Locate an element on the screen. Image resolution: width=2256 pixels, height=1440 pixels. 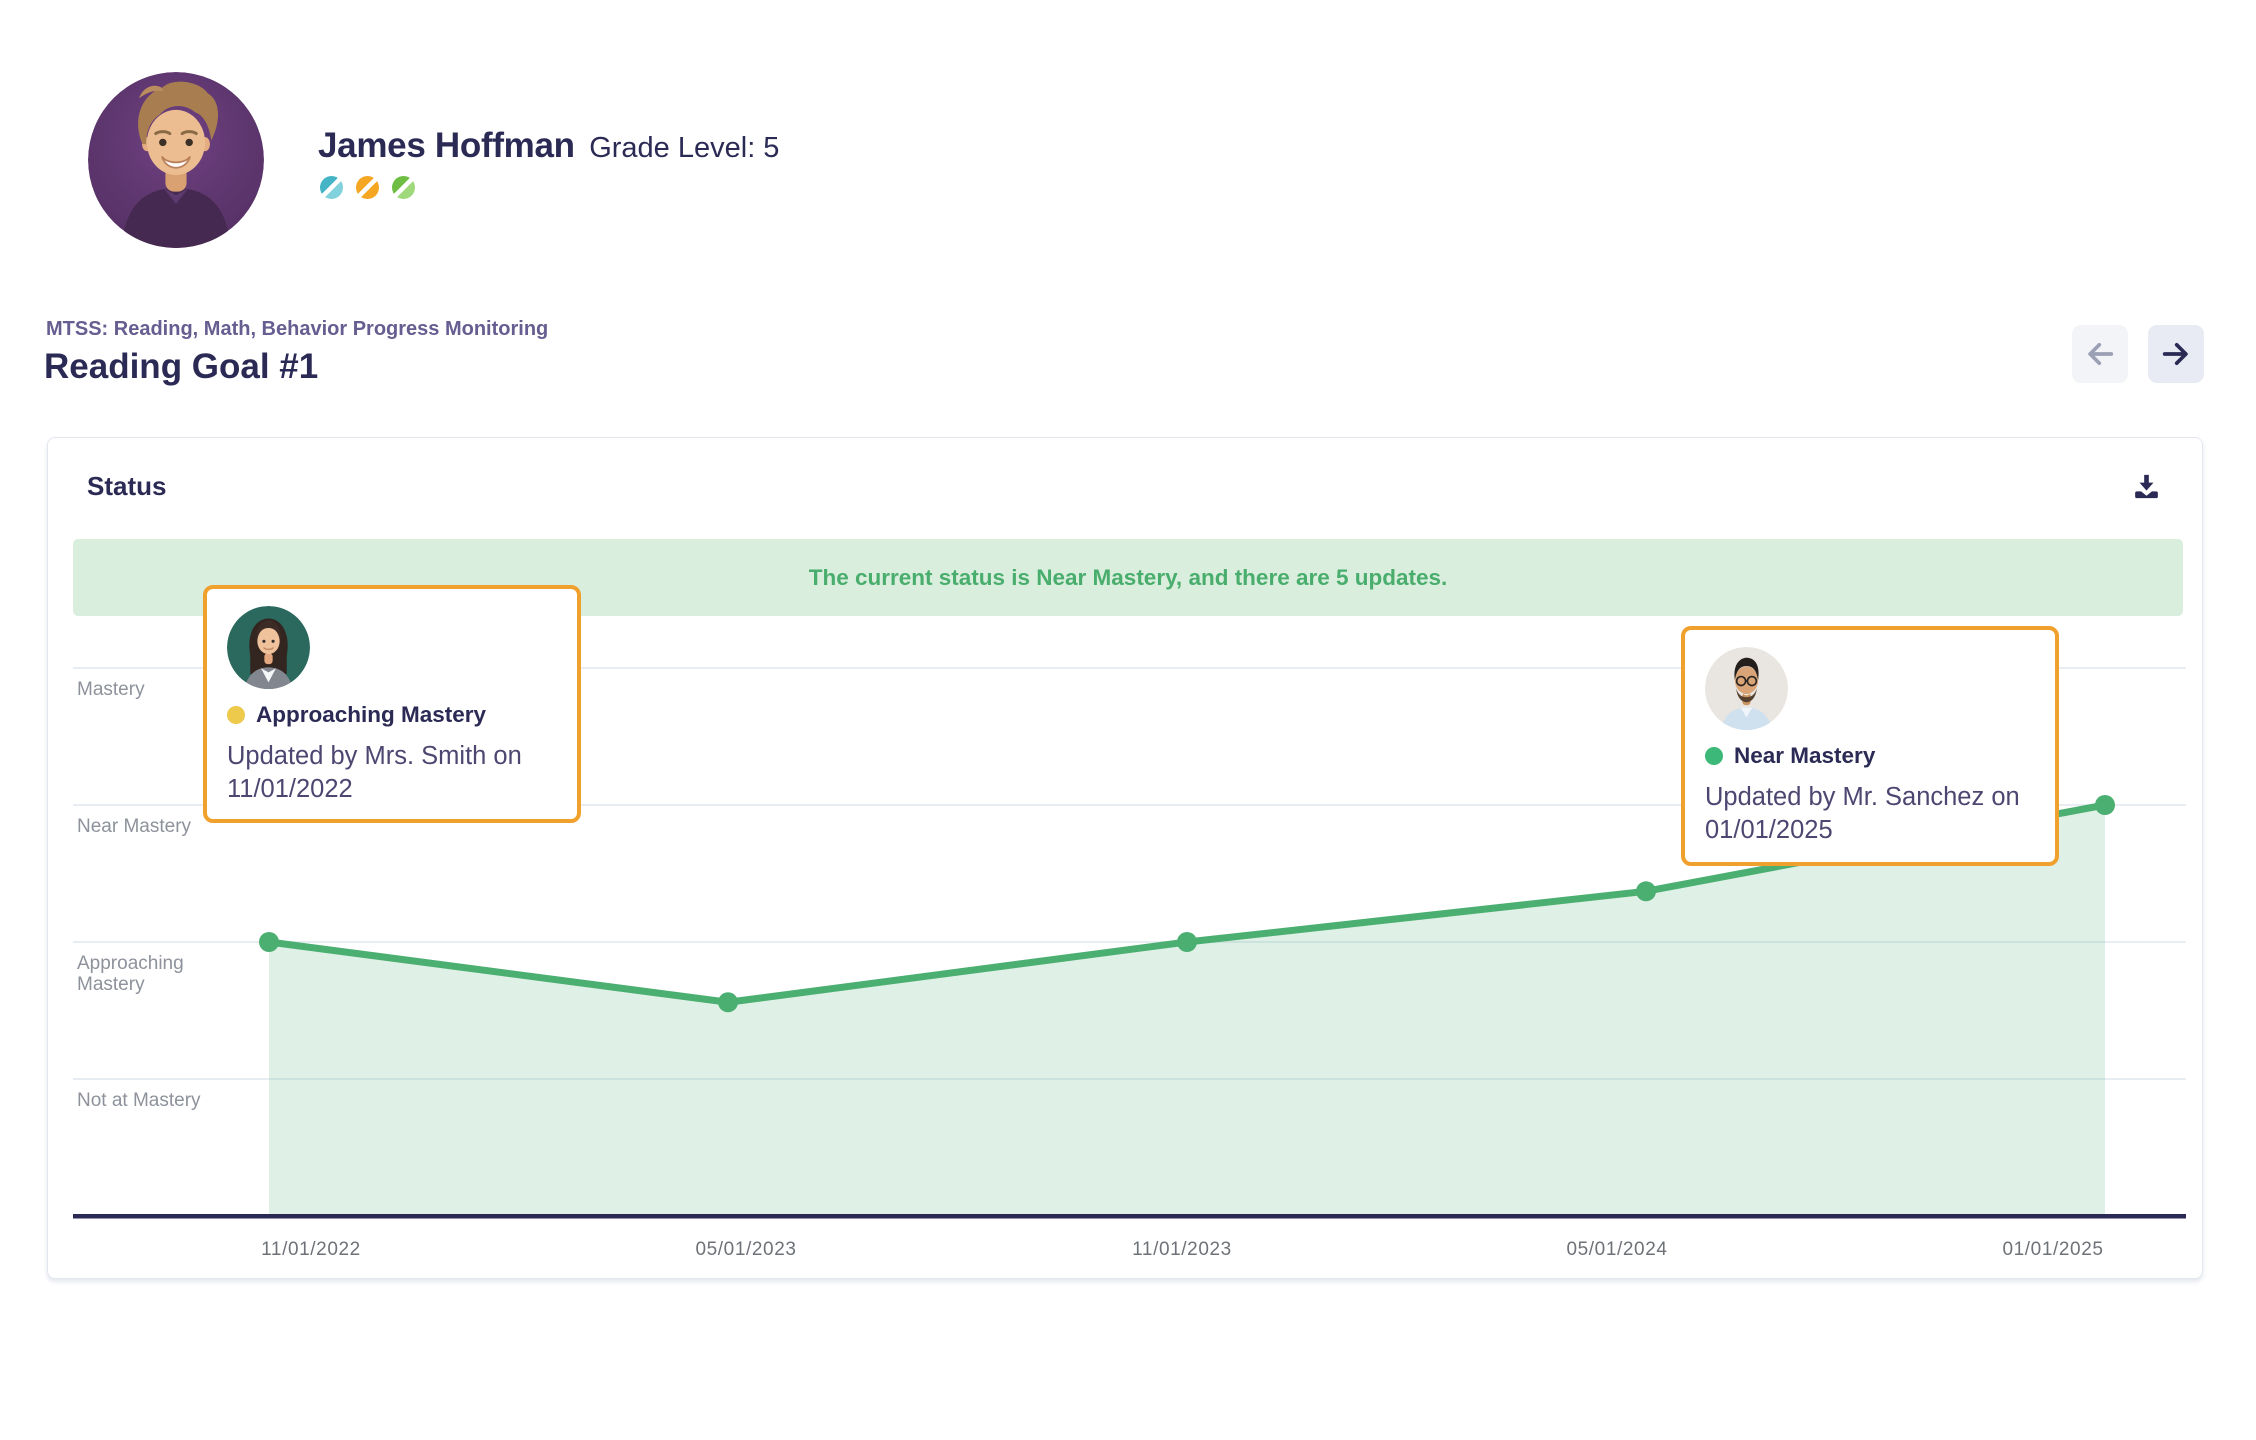
ytick-near-mastery: Near Mastery is located at coordinates (134, 826).